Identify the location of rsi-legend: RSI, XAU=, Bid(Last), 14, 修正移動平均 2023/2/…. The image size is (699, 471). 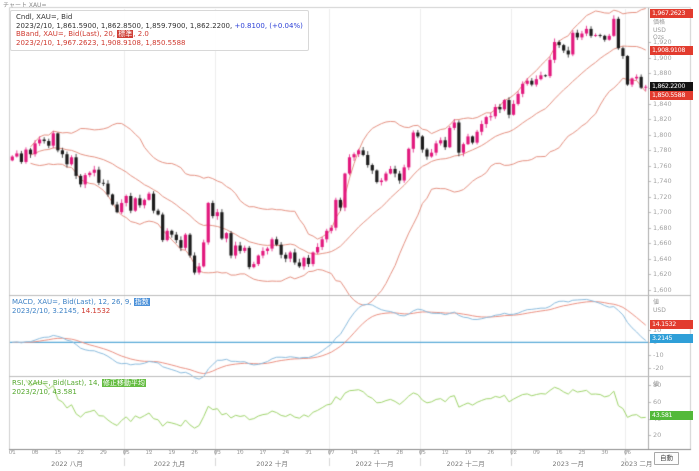
(79, 387).